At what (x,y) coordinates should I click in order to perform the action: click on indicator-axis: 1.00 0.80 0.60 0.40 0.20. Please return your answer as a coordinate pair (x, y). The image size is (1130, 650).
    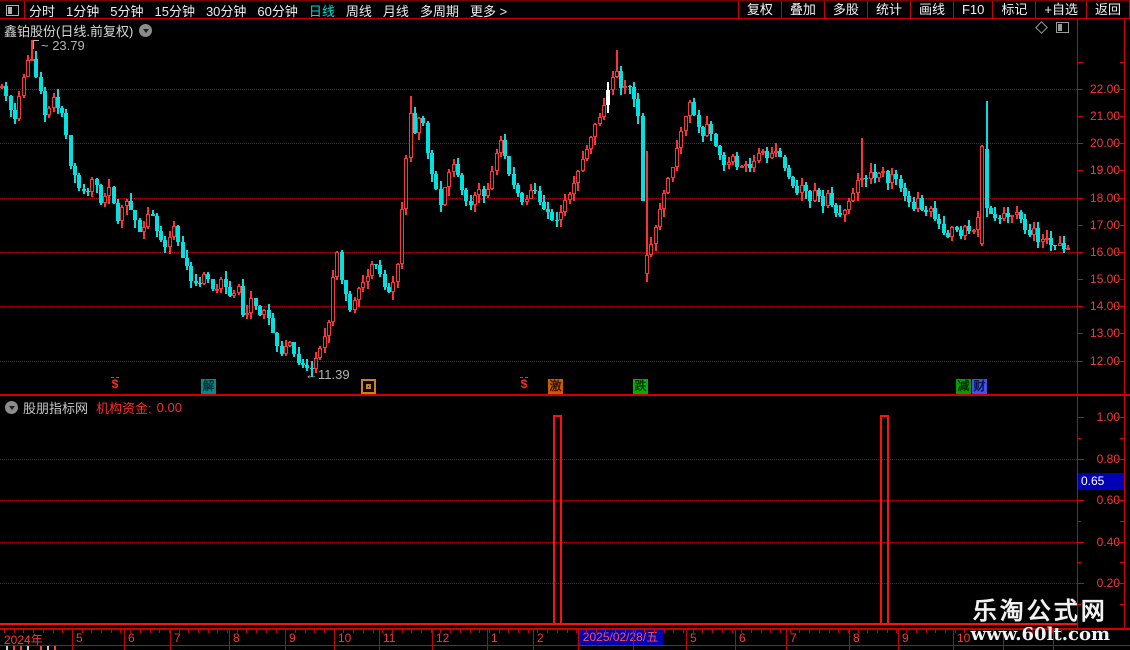
    Looking at the image, I should click on (1104, 512).